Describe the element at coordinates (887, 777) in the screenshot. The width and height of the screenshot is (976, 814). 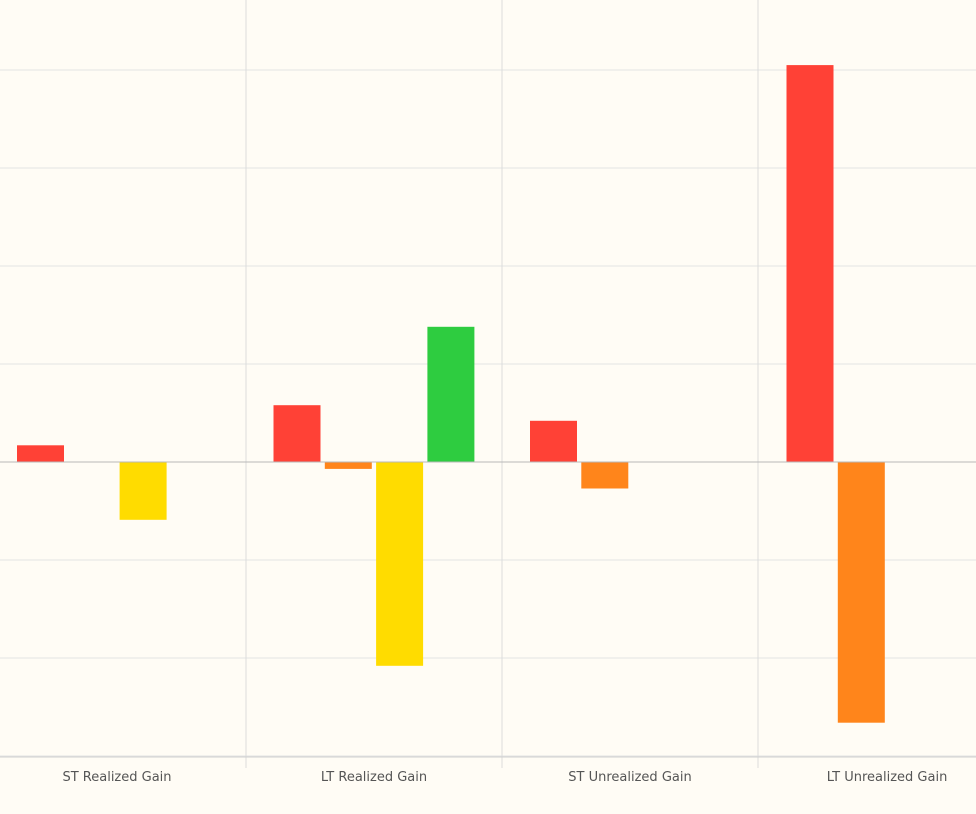
I see `category-label-lt-unrealized: LT Unrealized Gain` at that location.